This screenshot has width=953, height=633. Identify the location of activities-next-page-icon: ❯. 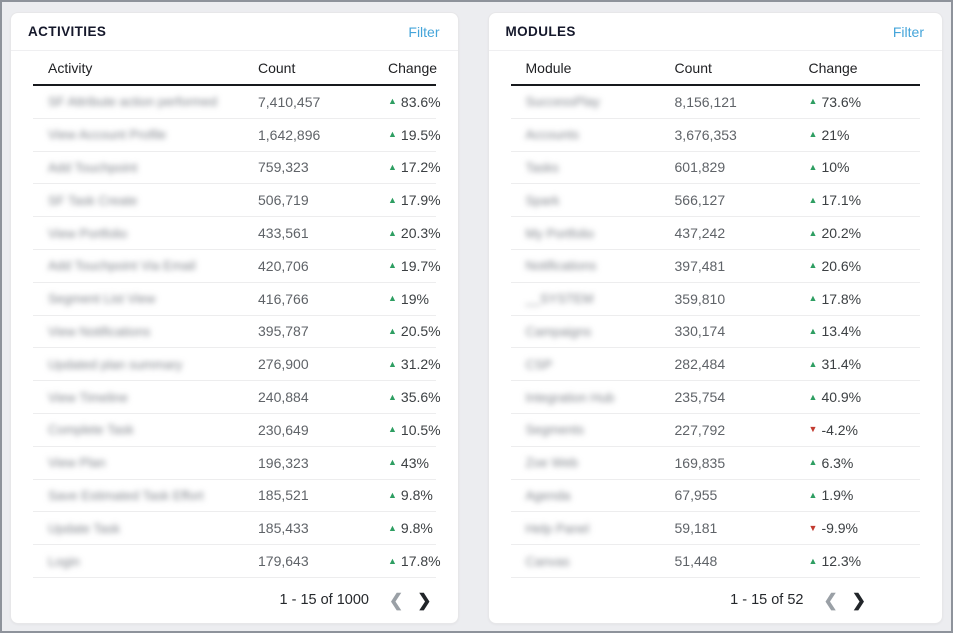
(424, 600).